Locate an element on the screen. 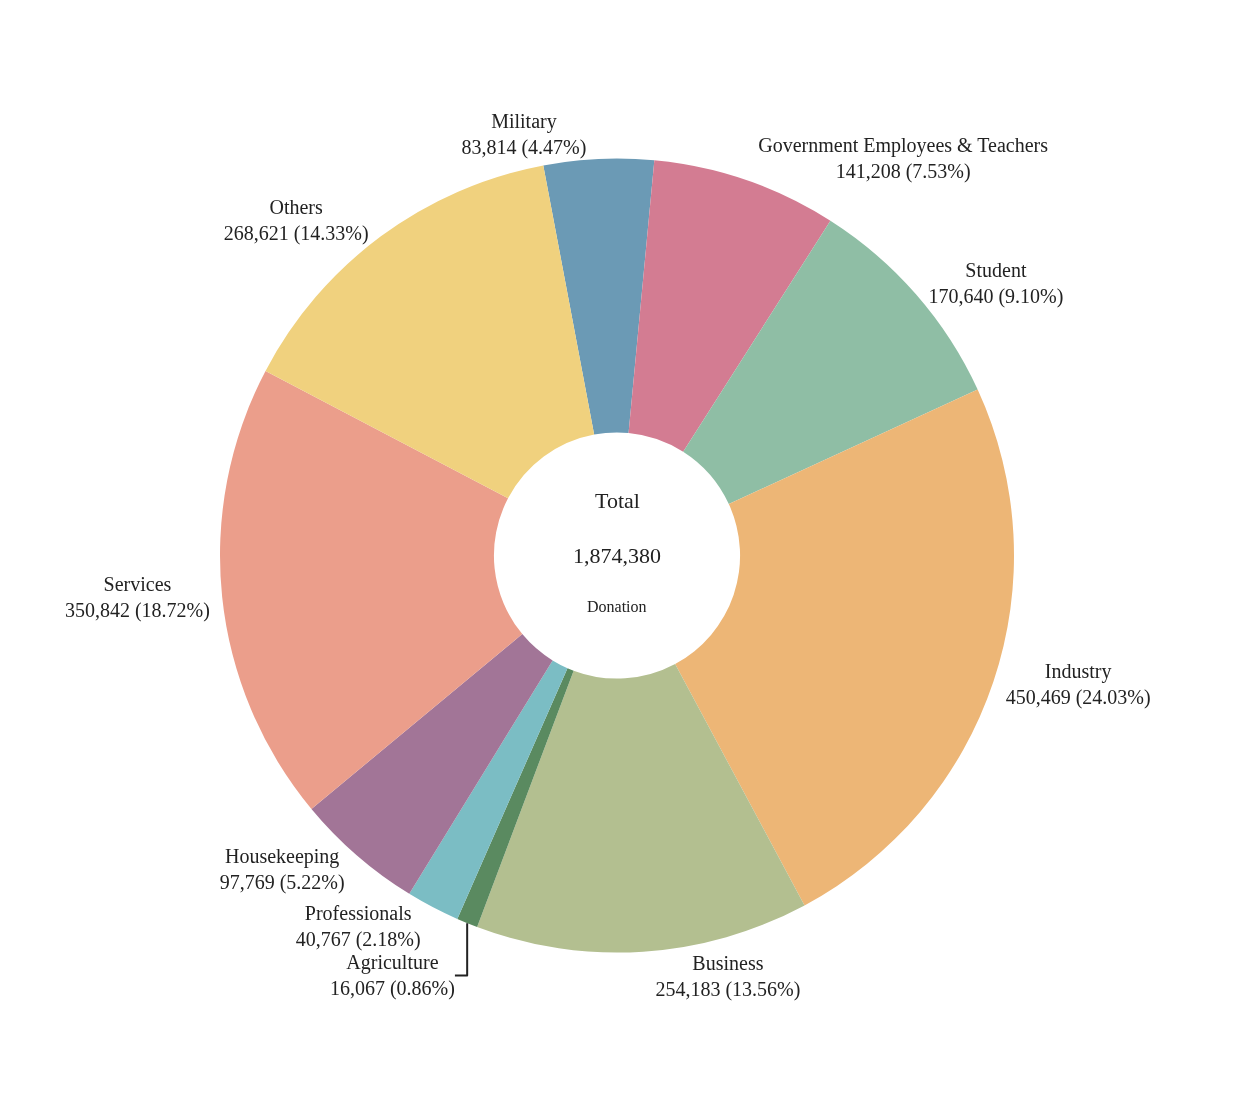  data-label: 16,067 (0.86%) is located at coordinates (392, 988).